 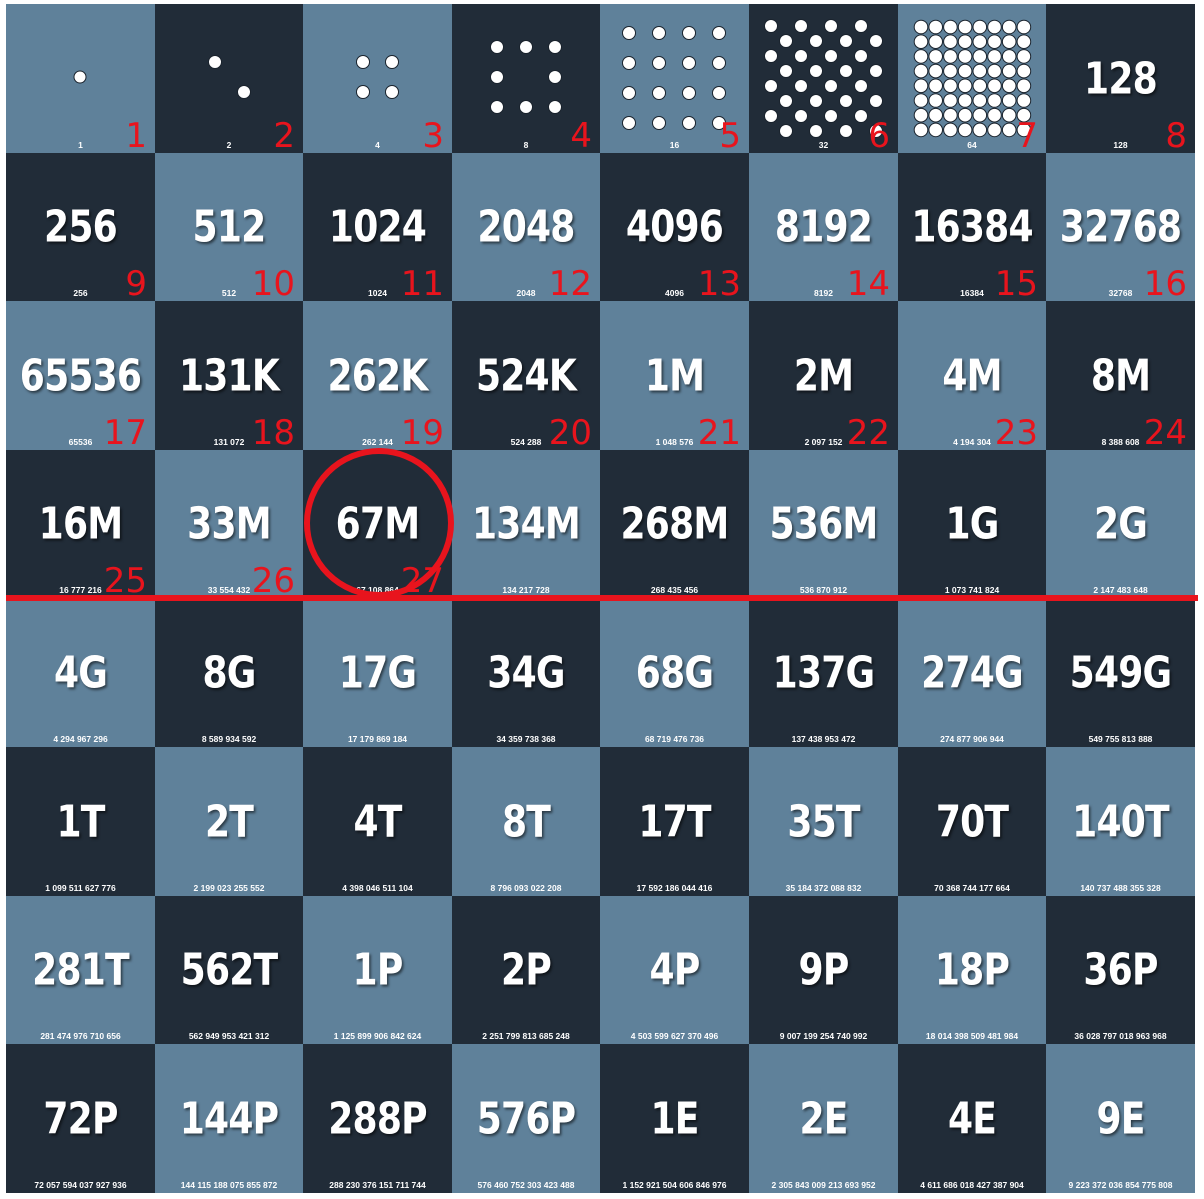 I want to click on grain-count-short: 4P, so click(x=675, y=970).